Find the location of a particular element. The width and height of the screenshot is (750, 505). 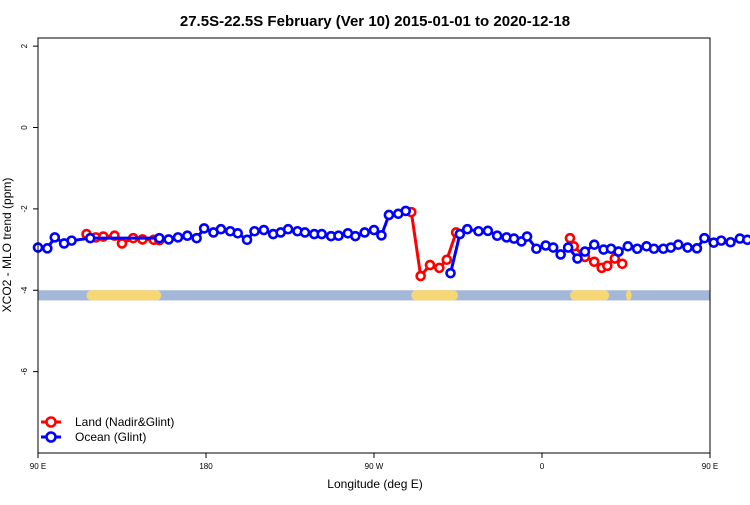

series-ocean is located at coordinates (391, 242).